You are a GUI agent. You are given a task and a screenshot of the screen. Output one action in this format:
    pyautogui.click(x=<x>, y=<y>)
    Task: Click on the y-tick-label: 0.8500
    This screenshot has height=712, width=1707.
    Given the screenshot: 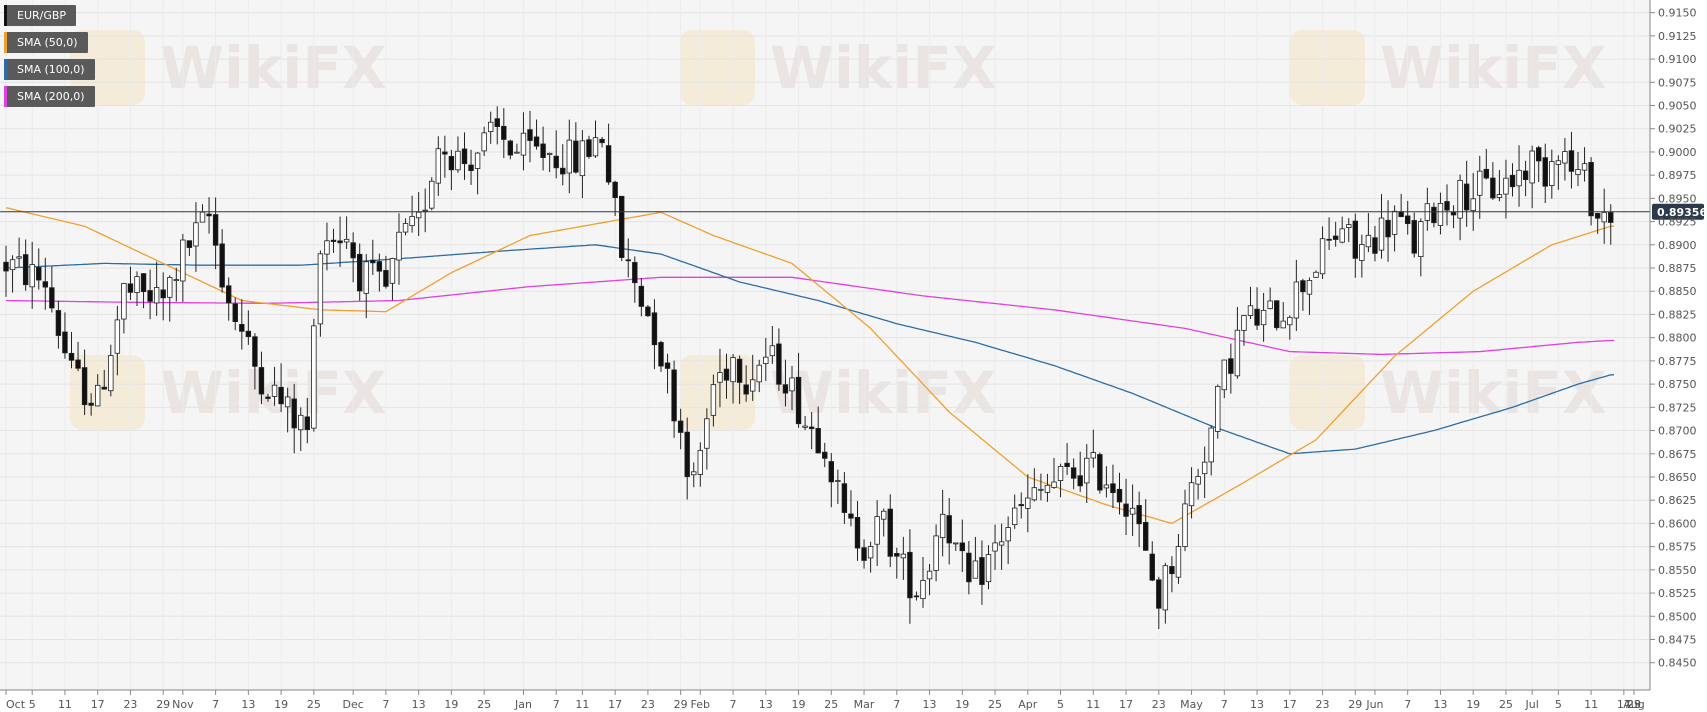 What is the action you would take?
    pyautogui.click(x=1677, y=616)
    